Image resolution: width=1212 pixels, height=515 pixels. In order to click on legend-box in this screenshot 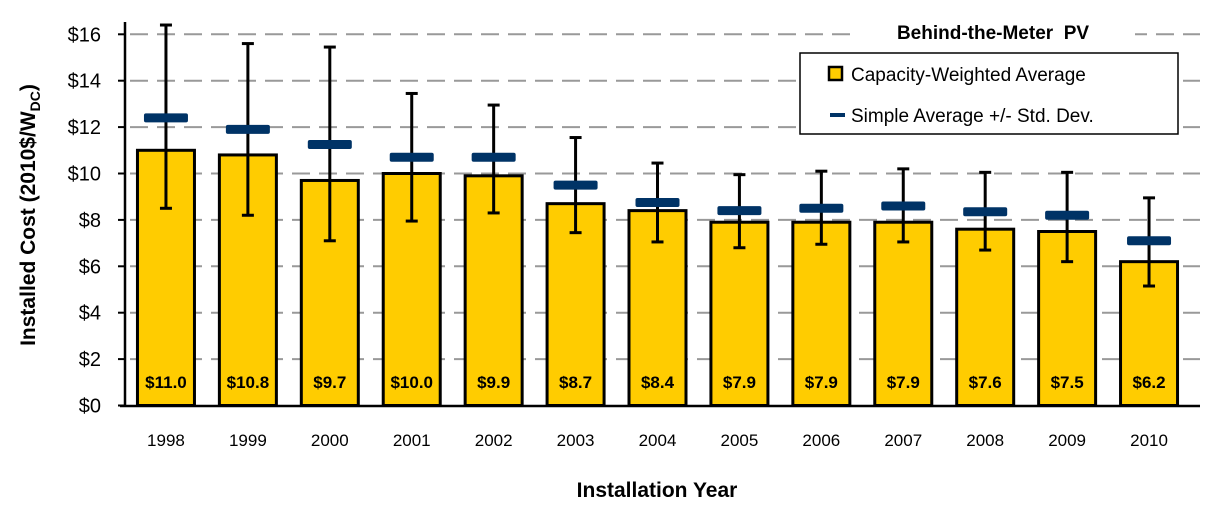, I will do `click(989, 93)`.